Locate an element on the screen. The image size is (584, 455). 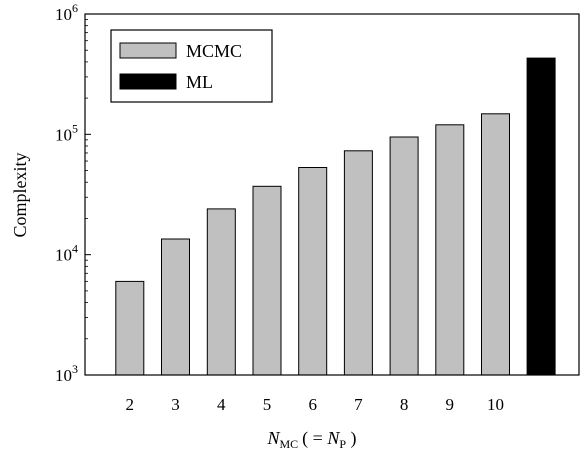
x-axis-label: NMC( = NP ) is located at coordinates (311, 439).